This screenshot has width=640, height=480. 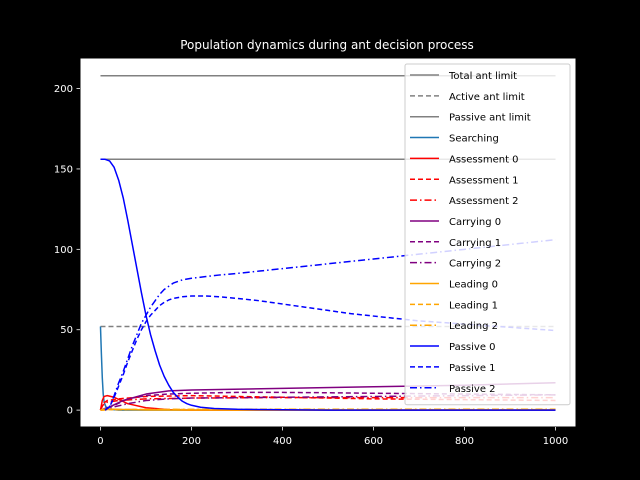 What do you see at coordinates (472, 347) in the screenshot?
I see `legend-label-passive-0: Passive 0` at bounding box center [472, 347].